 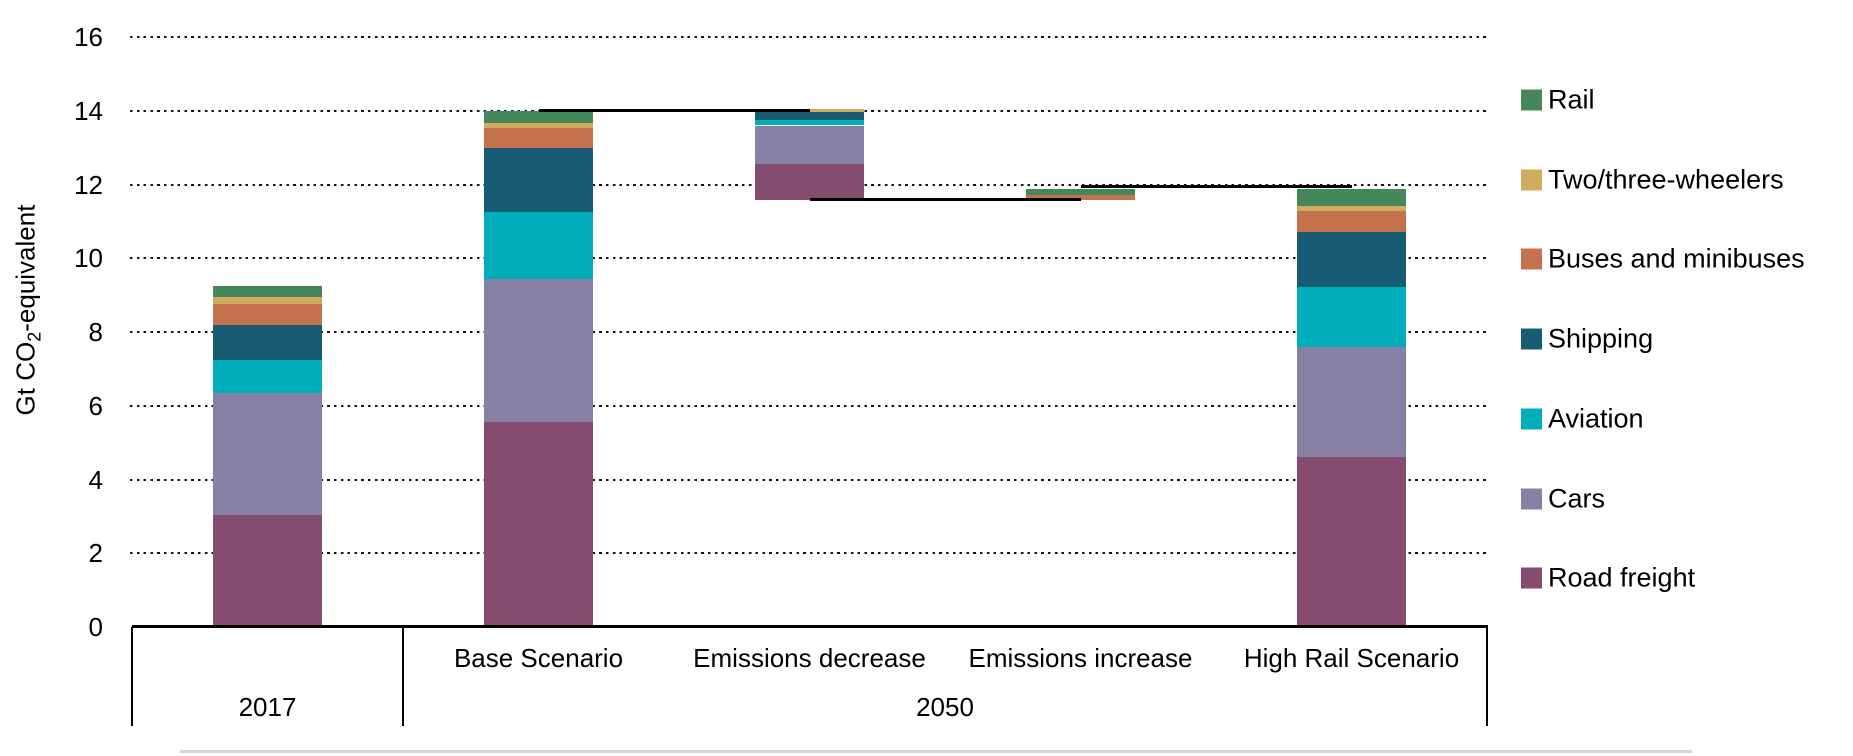 I want to click on legend-item-cars: Cars, so click(x=1563, y=498).